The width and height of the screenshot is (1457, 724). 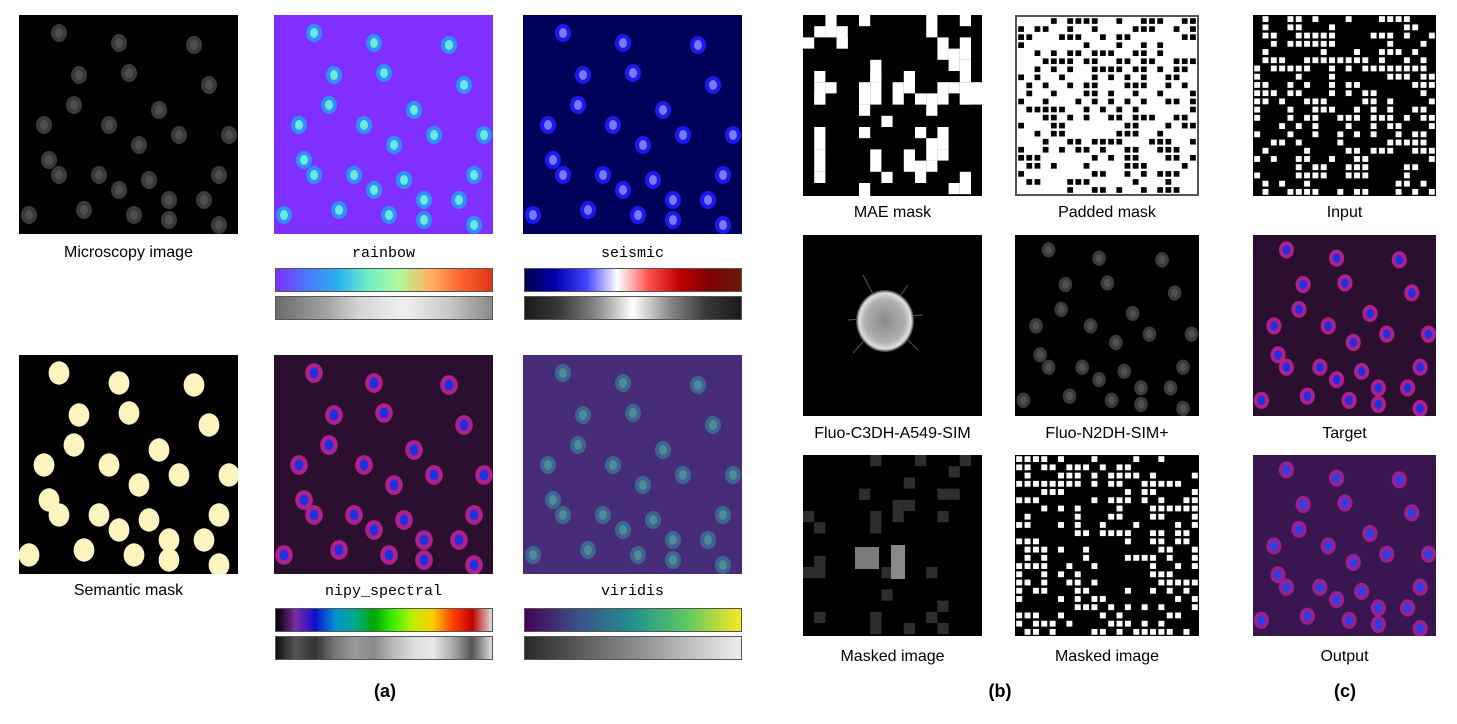 I want to click on output-image, so click(x=1344, y=545).